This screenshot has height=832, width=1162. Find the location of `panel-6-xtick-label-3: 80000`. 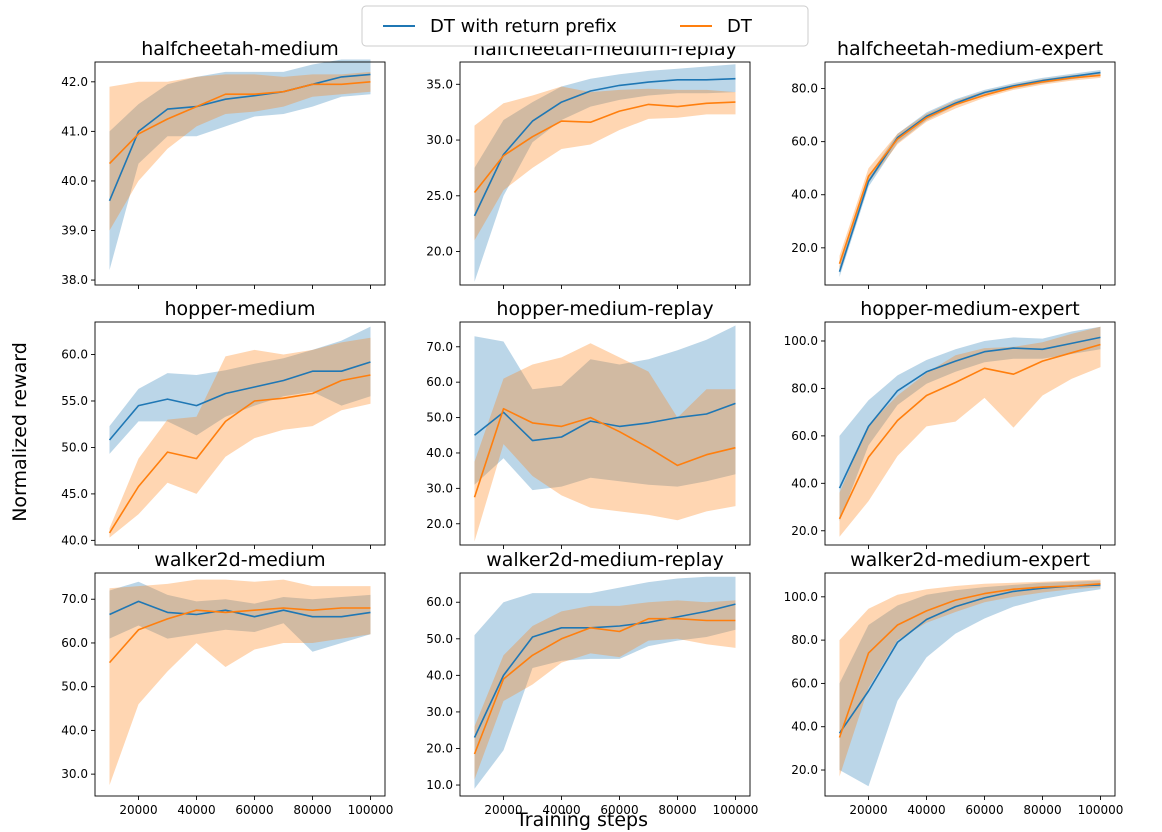

panel-6-xtick-label-3: 80000 is located at coordinates (312, 810).